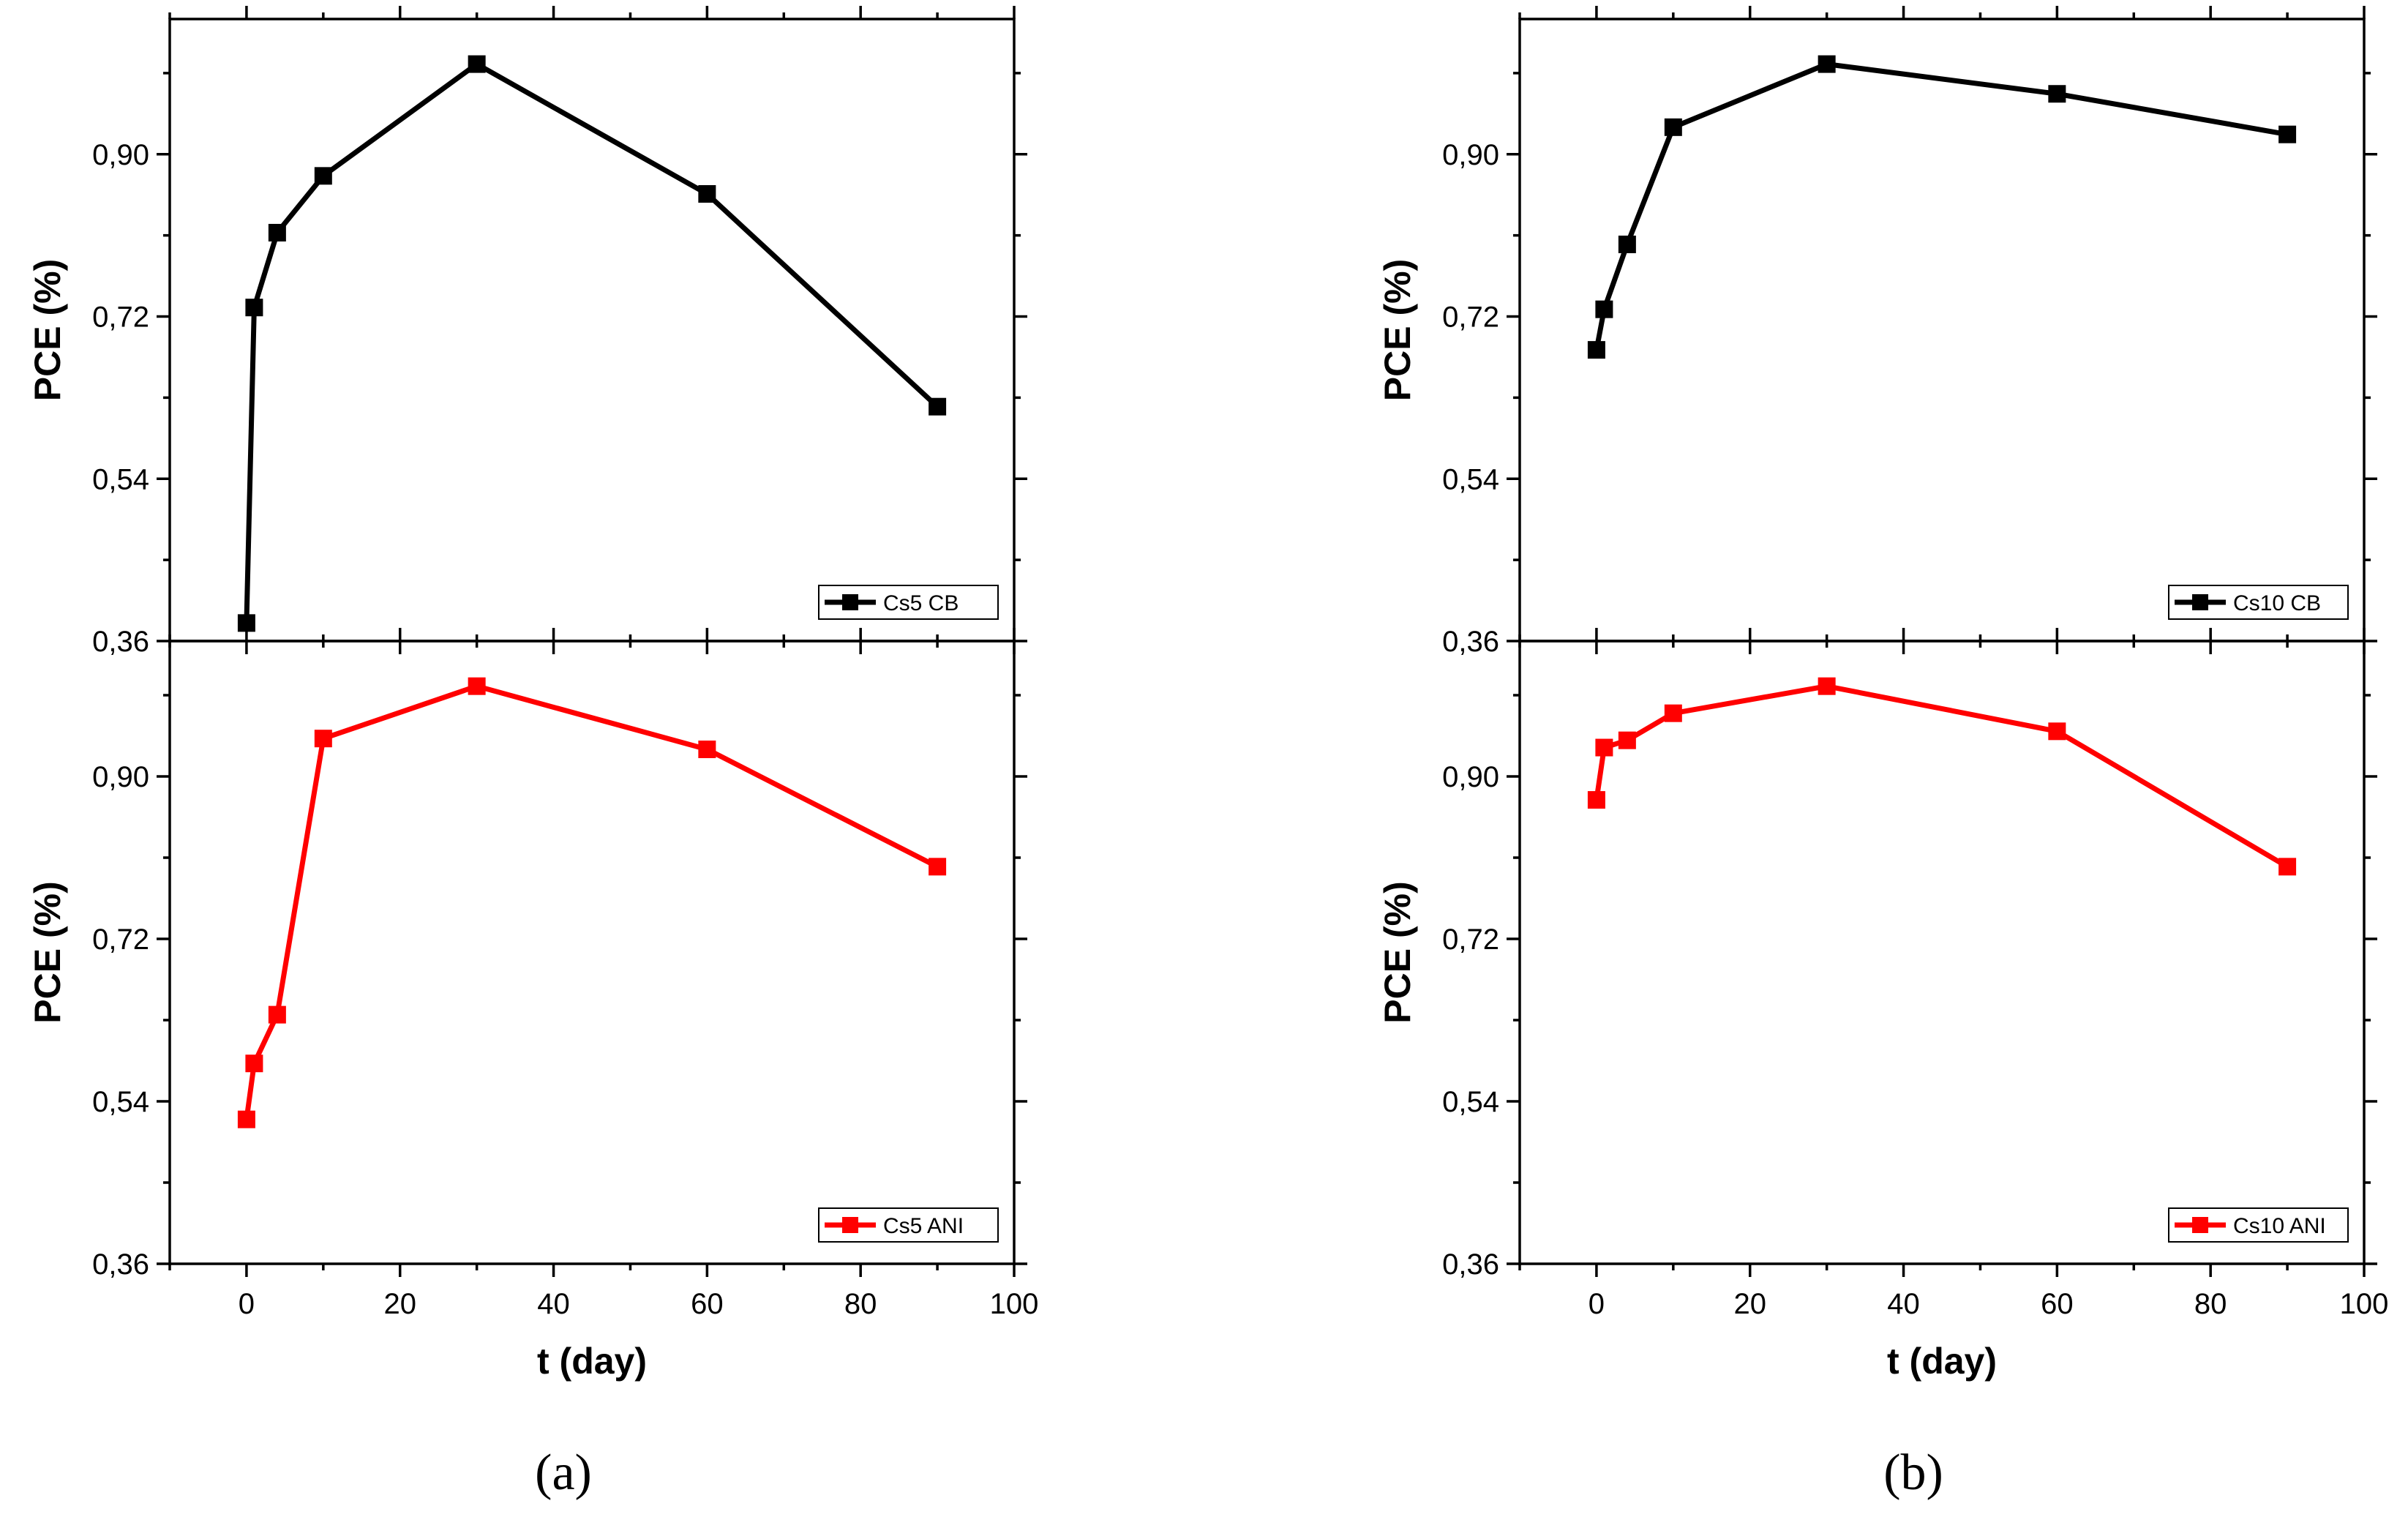 This screenshot has width=2408, height=1517. I want to click on caption-b: (b), so click(1913, 1473).